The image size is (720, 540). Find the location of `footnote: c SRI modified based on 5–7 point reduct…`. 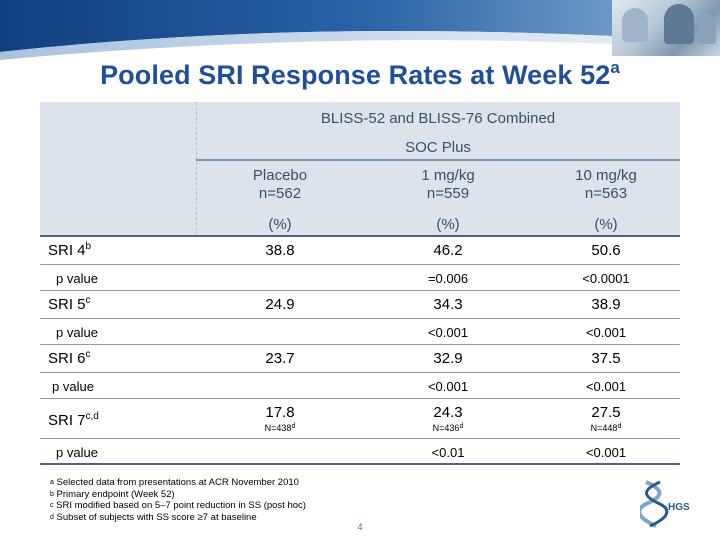

footnote: c SRI modified based on 5–7 point reduct… is located at coordinates (178, 505).